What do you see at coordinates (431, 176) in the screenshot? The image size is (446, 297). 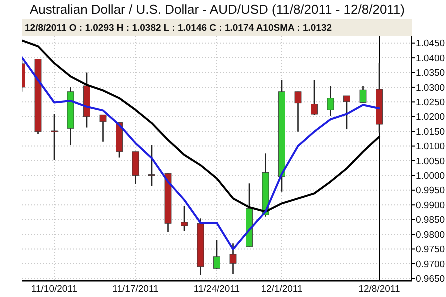 I see `y-tick-label: 1.0000` at bounding box center [431, 176].